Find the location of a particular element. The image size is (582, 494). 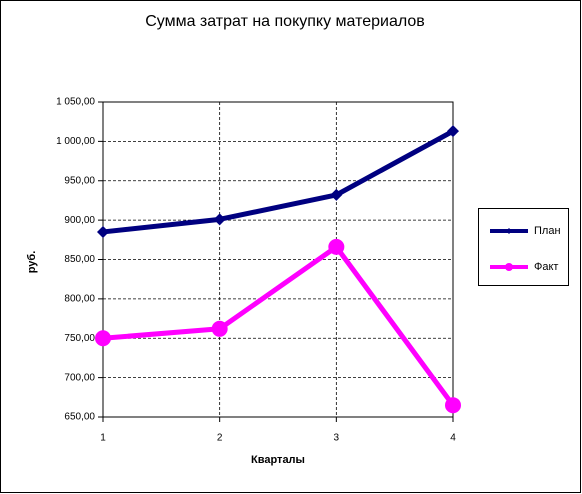

y-axis-label: руб. is located at coordinates (32, 262).